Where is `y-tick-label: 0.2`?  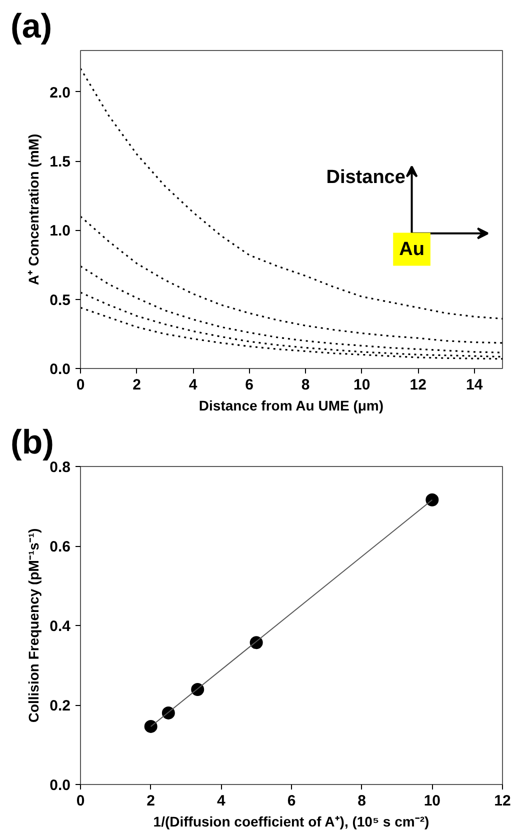 y-tick-label: 0.2 is located at coordinates (60, 706).